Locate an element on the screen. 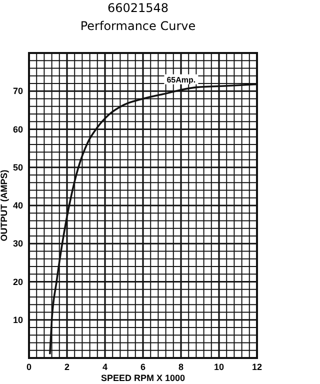 This screenshot has width=320, height=384. x-tick-label: 8 is located at coordinates (181, 367).